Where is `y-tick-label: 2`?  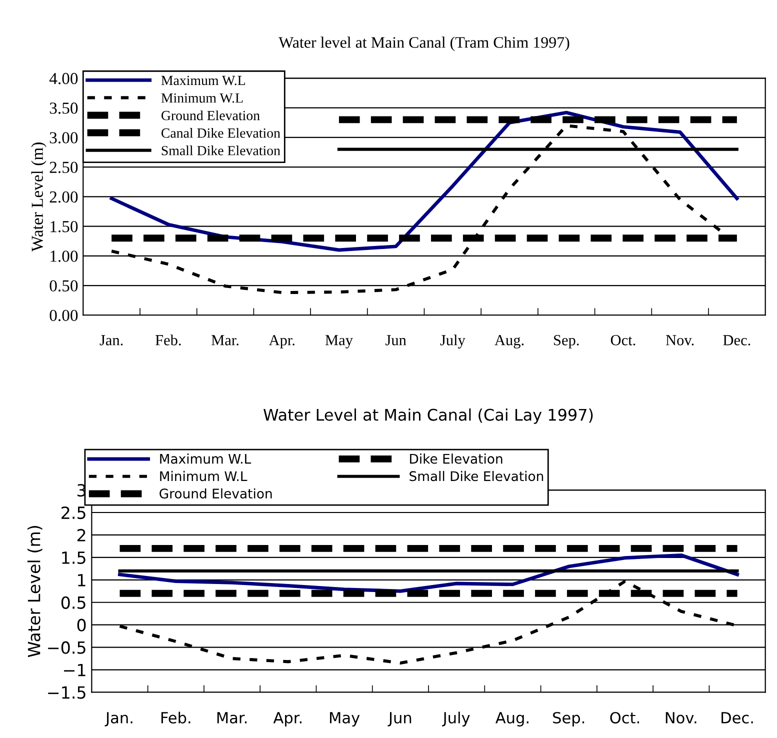
y-tick-label: 2 is located at coordinates (81, 535).